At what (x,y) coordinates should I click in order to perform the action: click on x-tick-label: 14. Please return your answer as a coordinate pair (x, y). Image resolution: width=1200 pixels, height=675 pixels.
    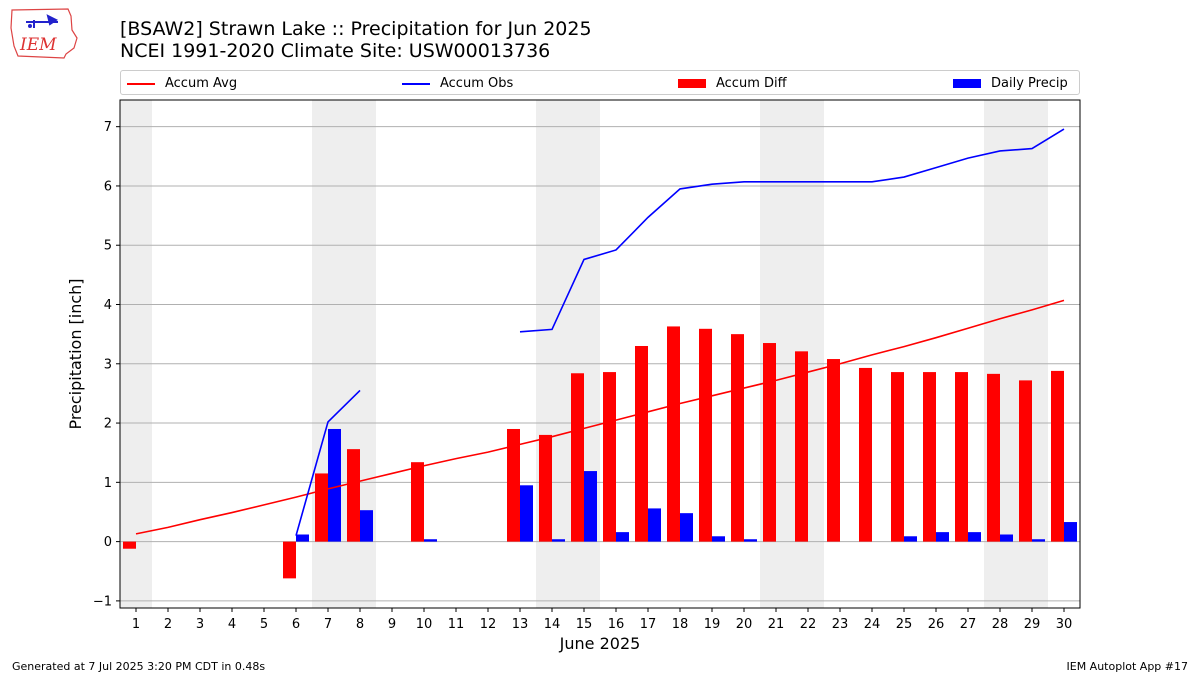
    Looking at the image, I should click on (552, 624).